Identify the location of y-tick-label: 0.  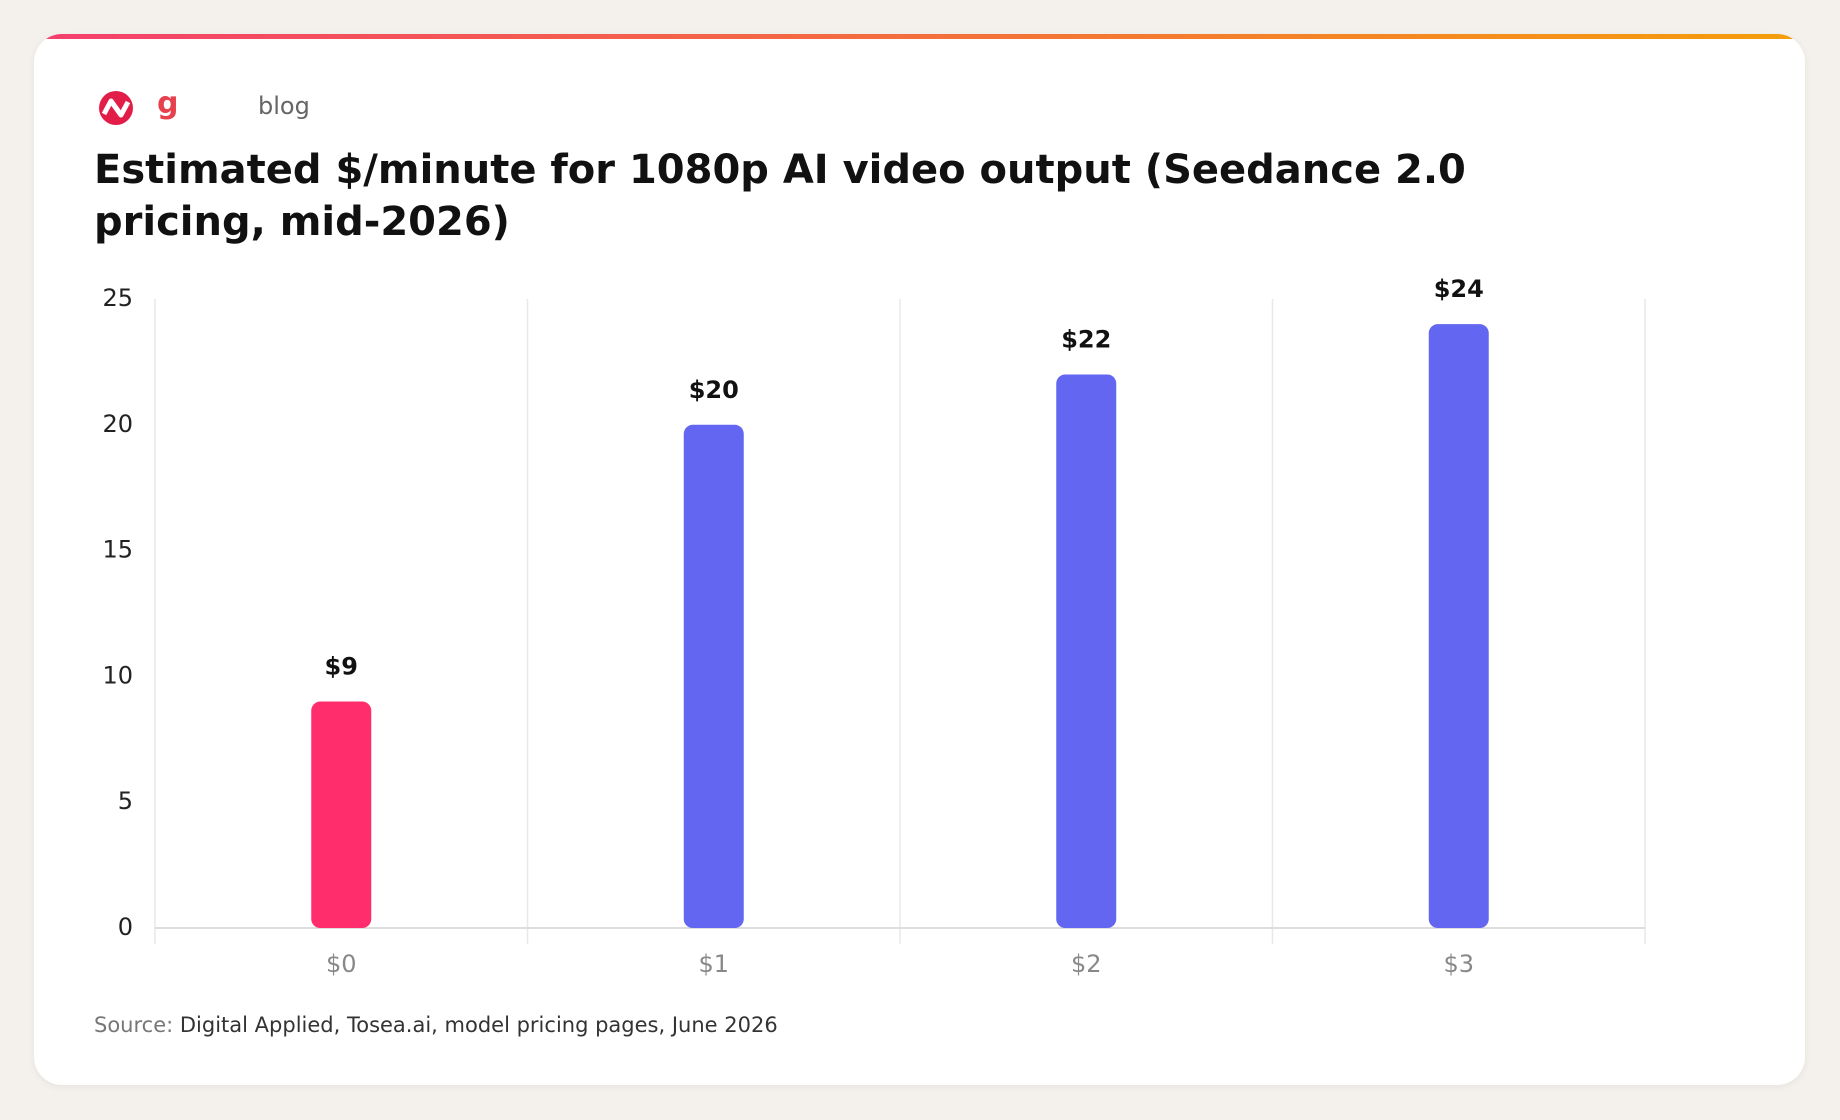
(125, 927).